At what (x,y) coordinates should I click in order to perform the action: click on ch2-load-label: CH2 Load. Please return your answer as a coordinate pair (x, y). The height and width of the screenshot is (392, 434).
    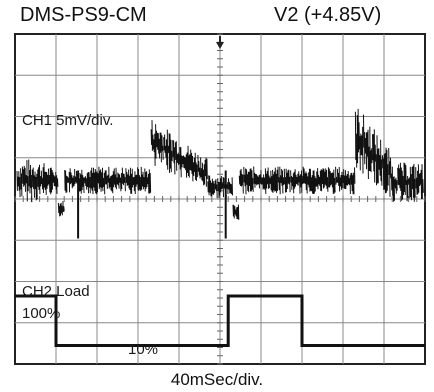
    Looking at the image, I should click on (56, 291).